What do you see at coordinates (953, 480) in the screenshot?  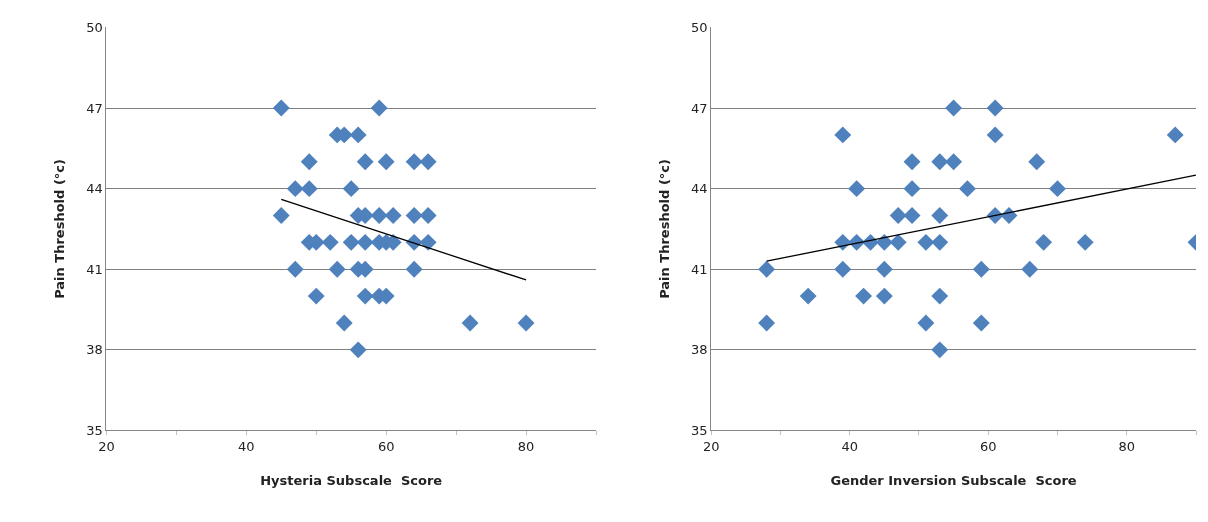 I see `x-axis-title: Gender Inversion Subscale Score` at bounding box center [953, 480].